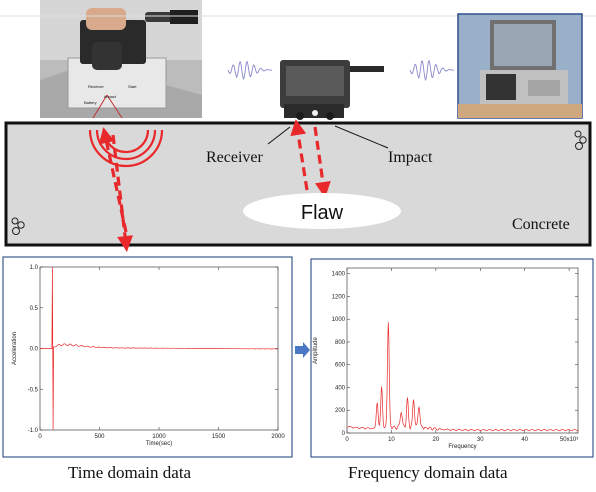 This screenshot has width=596, height=492. What do you see at coordinates (462, 377) in the screenshot?
I see `amplitude-spectrum-line` at bounding box center [462, 377].